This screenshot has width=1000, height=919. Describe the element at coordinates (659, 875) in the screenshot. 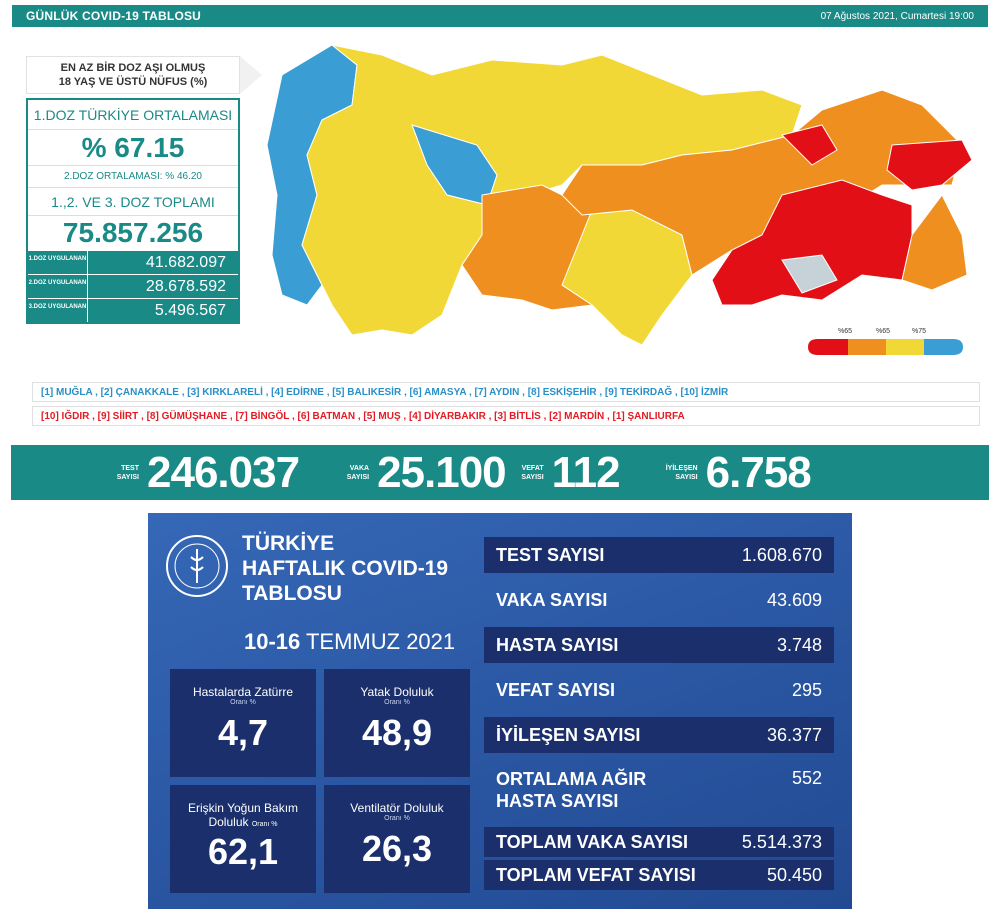

I see `weekly-row: TOPLAM VEFAT SAYISI 50.450` at that location.